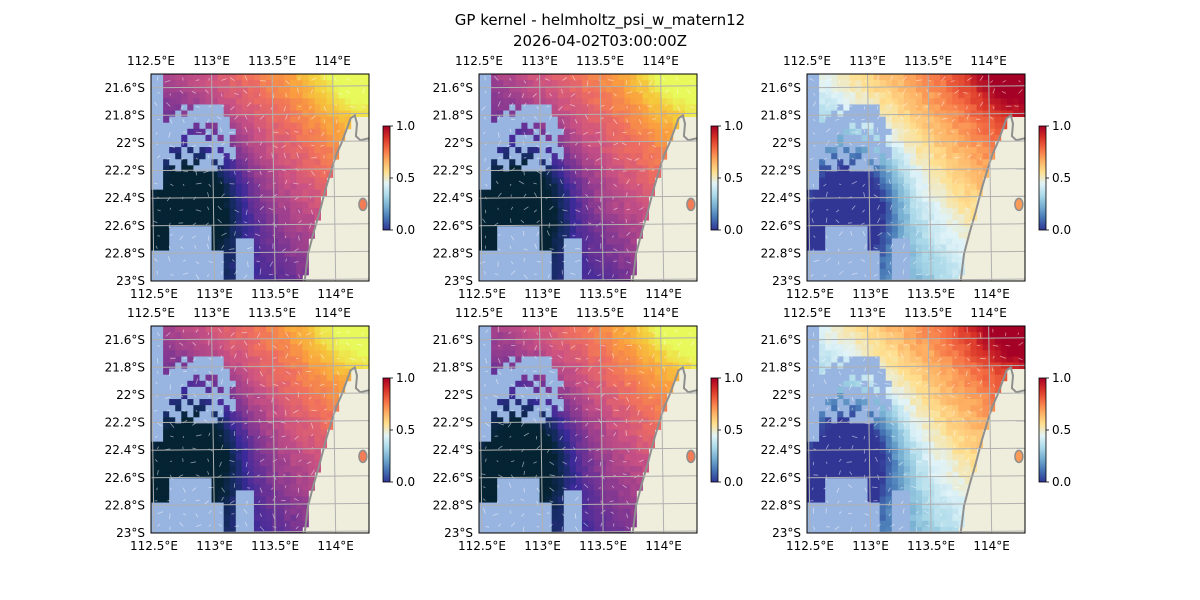 The width and height of the screenshot is (1200, 600). Describe the element at coordinates (600, 20) in the screenshot. I see `figure-title: GP kernel - helmholtz_psi_w_matern12` at that location.